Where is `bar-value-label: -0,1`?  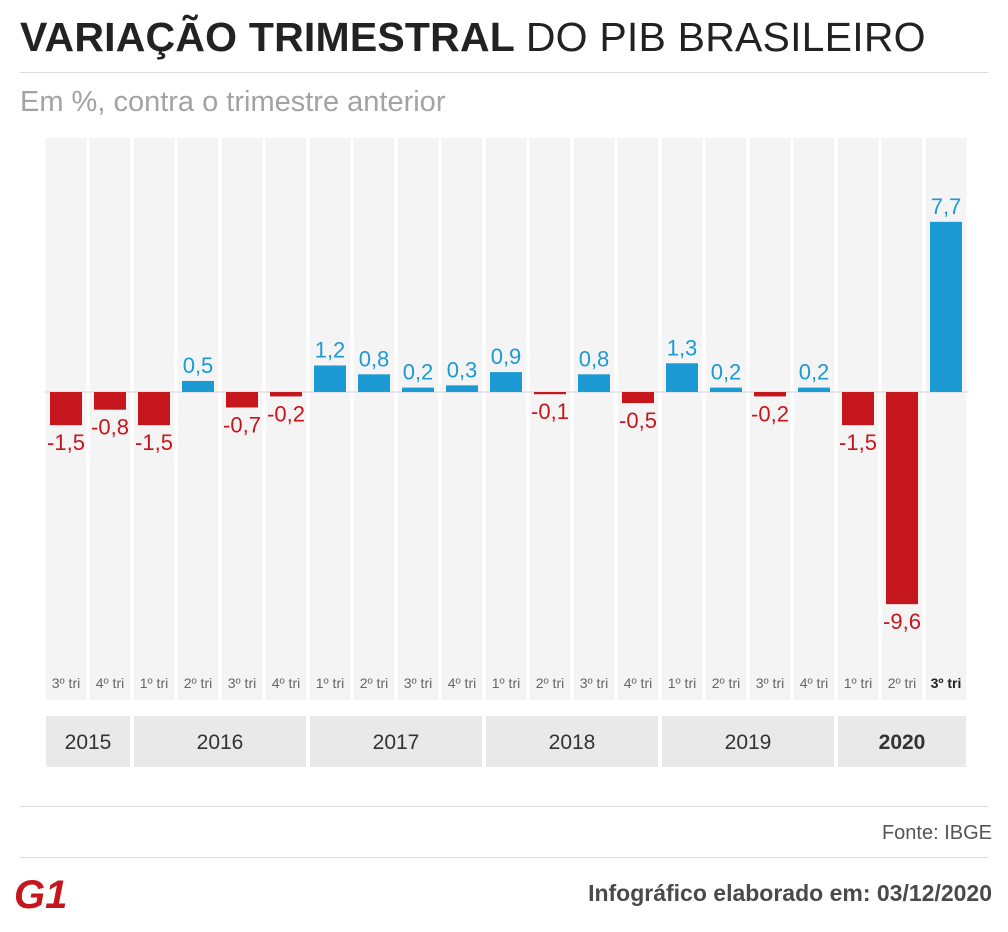 bar-value-label: -0,1 is located at coordinates (550, 411).